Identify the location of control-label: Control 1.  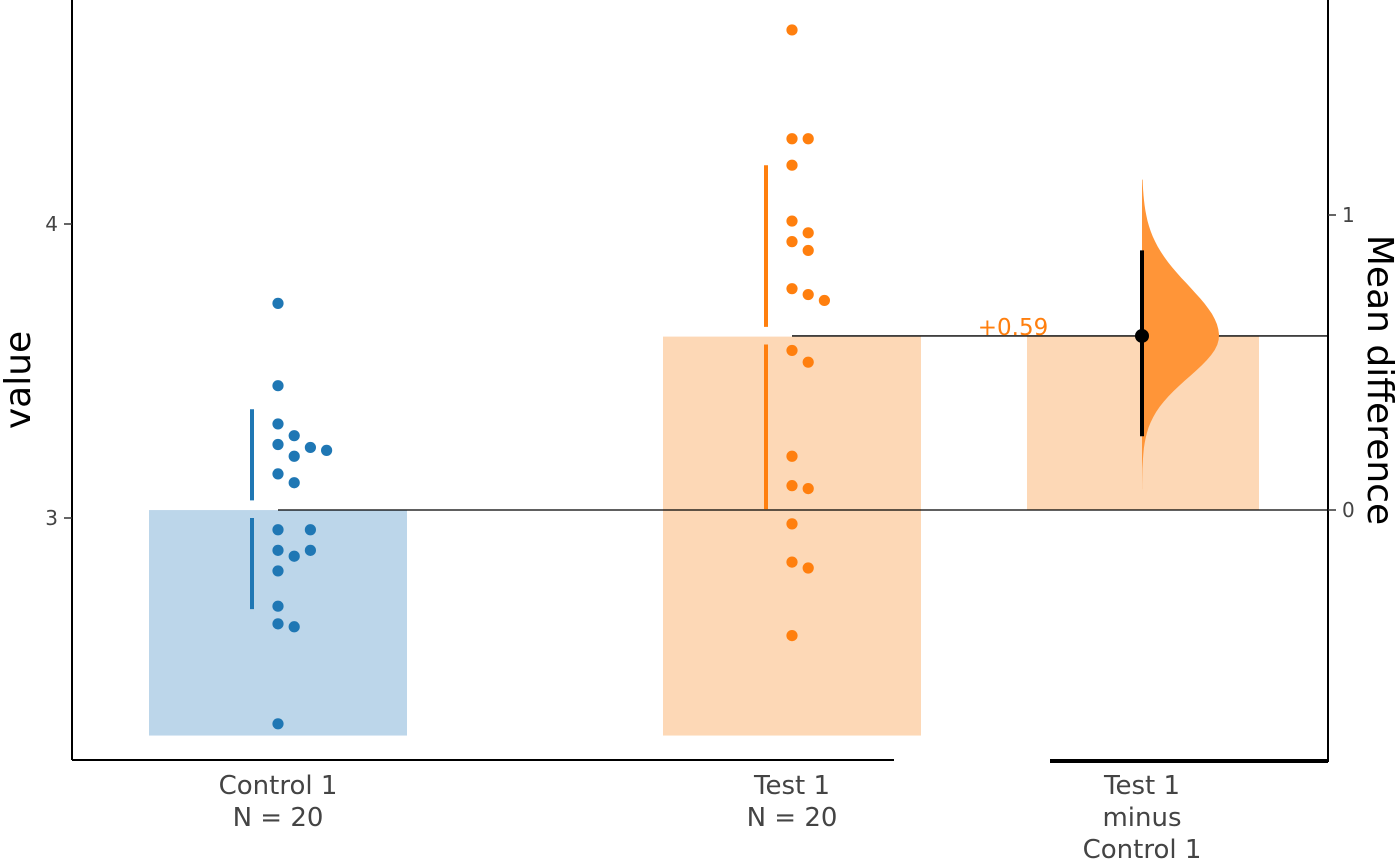
(278, 786).